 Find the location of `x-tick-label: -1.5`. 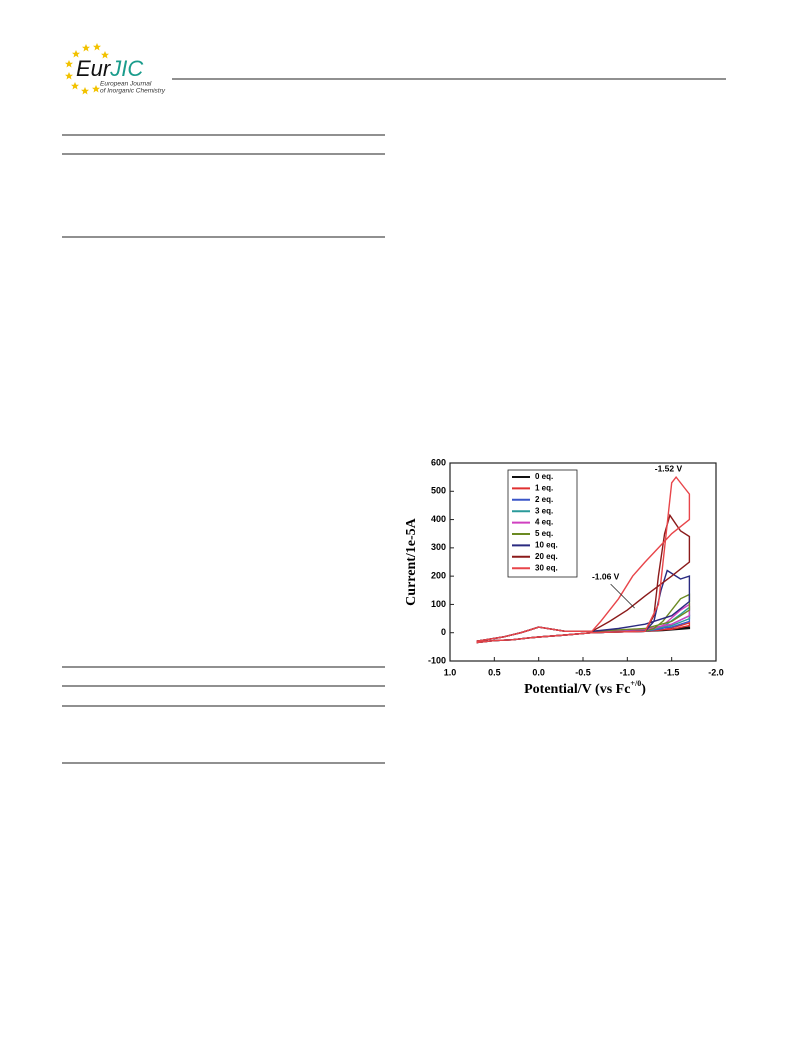

x-tick-label: -1.5 is located at coordinates (672, 672).